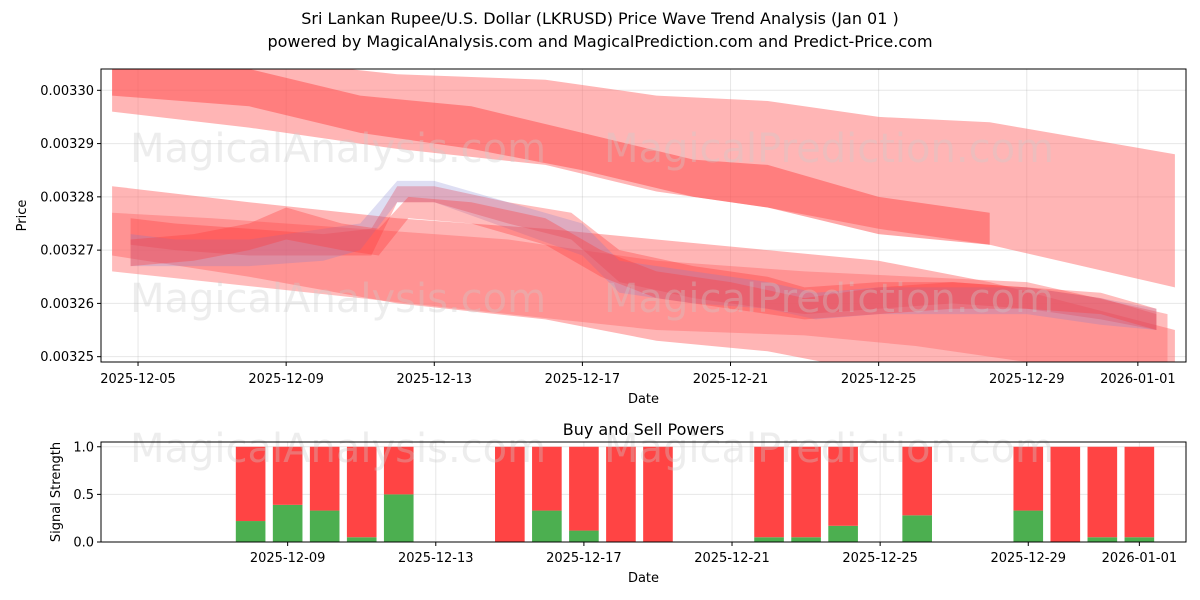  I want to click on main-x-tick-label: 2025-12-25, so click(879, 379).